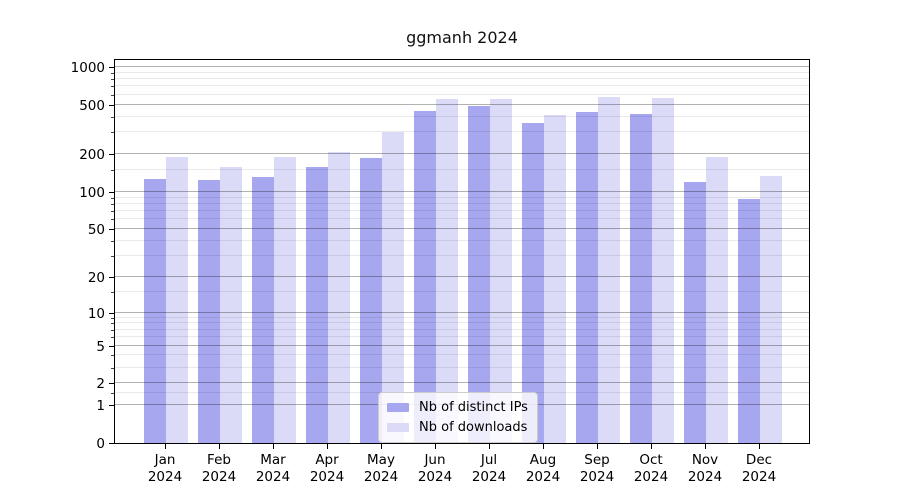  I want to click on x-tick-label: Mar 2024, so click(273, 468).